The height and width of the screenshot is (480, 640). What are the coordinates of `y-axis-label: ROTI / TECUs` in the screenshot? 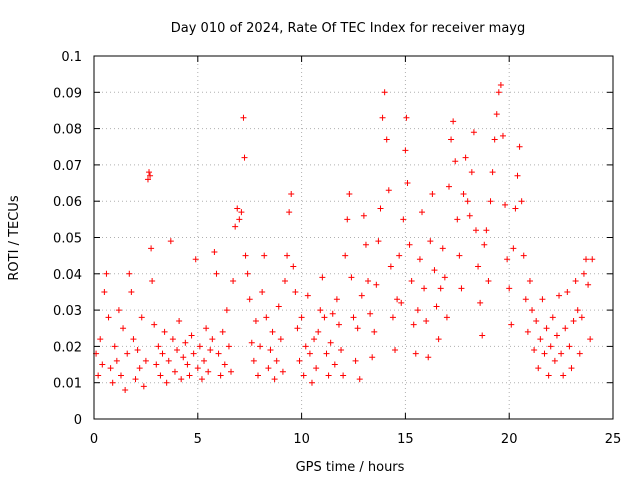 It's located at (14, 237).